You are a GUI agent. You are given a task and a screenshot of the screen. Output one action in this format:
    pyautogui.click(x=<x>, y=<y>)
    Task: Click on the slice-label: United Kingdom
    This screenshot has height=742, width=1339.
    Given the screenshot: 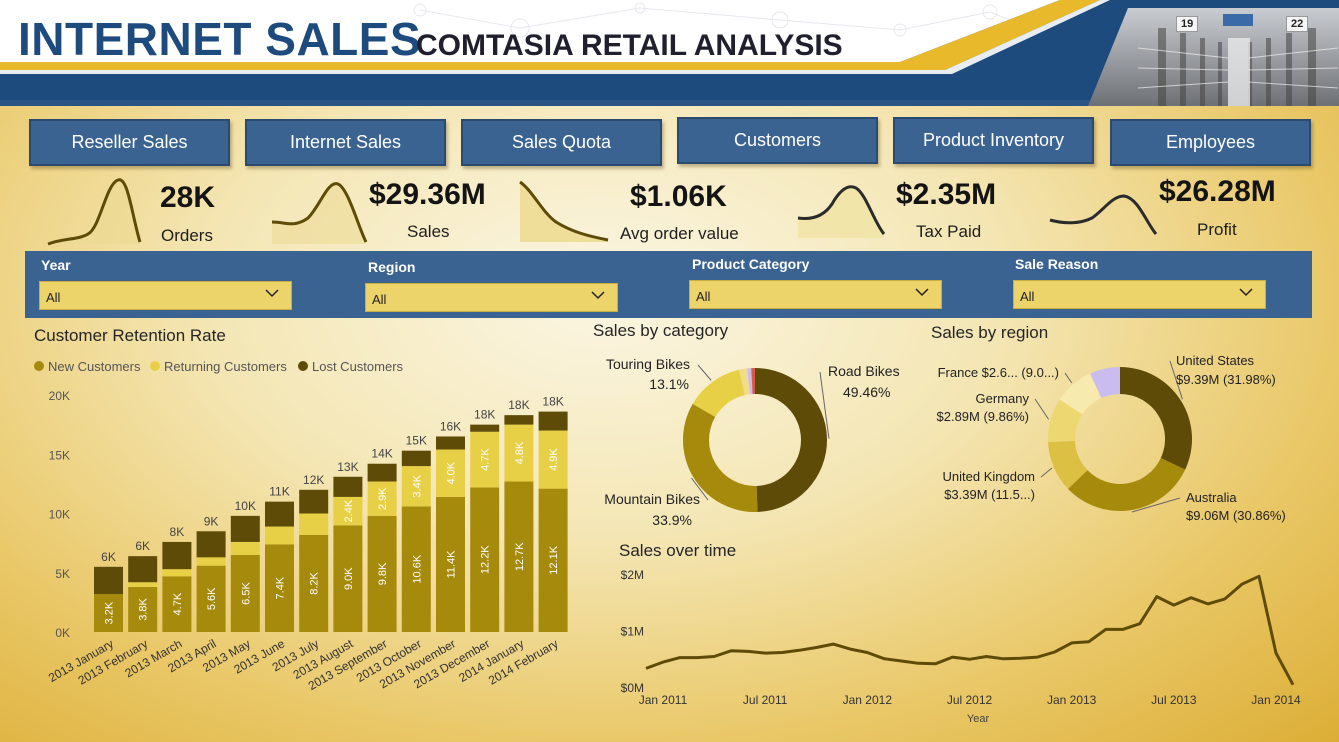 What is the action you would take?
    pyautogui.click(x=989, y=476)
    